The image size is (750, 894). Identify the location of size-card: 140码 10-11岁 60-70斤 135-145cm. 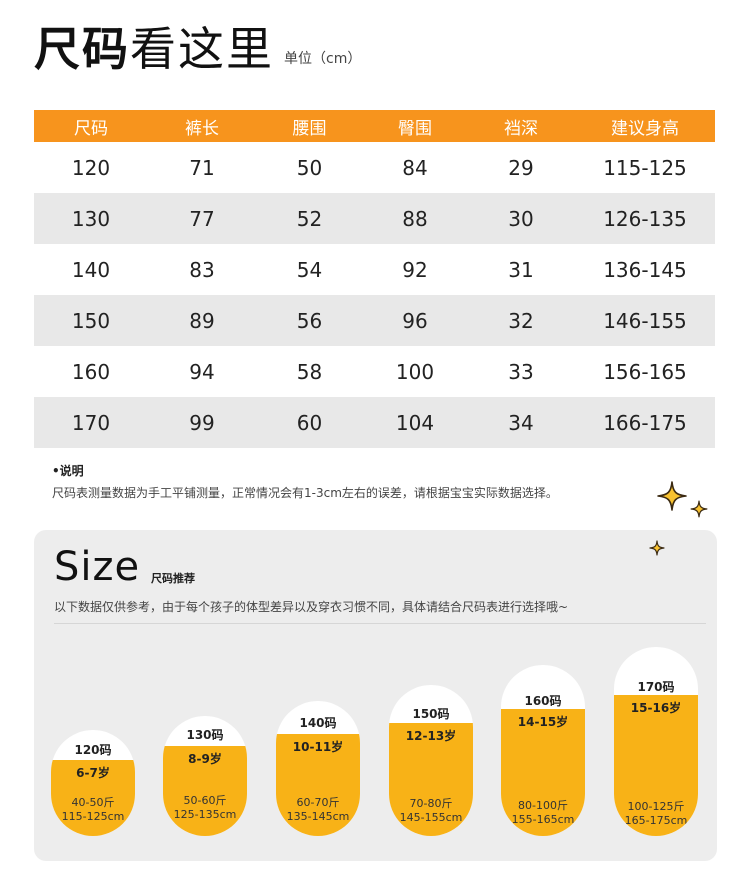
(318, 768).